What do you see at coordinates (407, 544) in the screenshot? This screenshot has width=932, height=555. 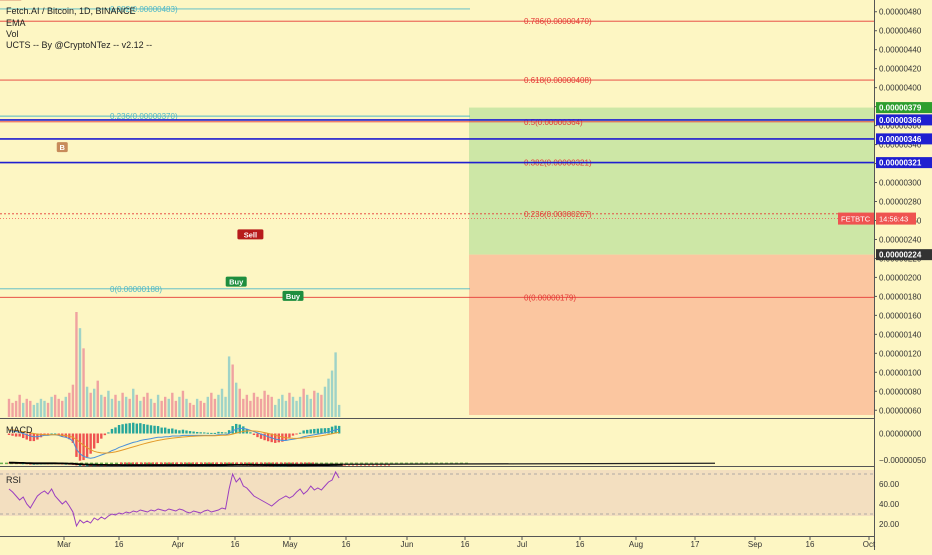 I see `time-tick-label: Jun` at bounding box center [407, 544].